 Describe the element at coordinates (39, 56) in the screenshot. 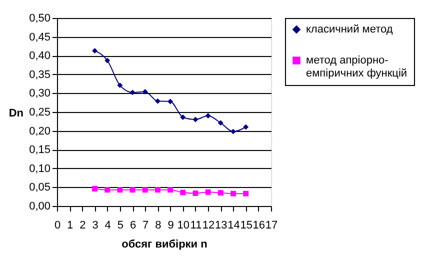

I see `y-tick-label: 0,40` at that location.